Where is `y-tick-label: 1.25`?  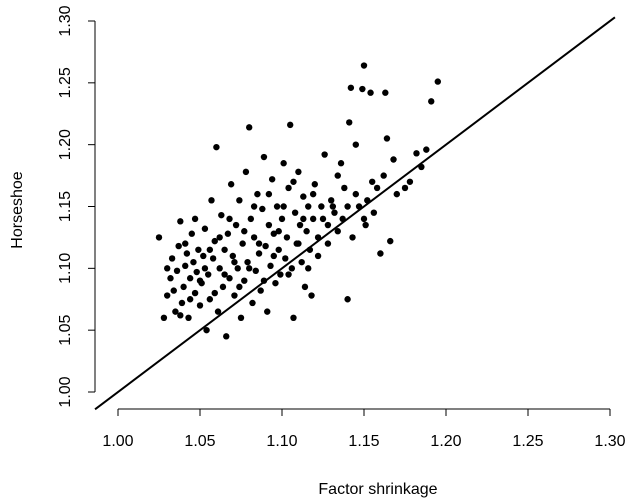 y-tick-label: 1.25 is located at coordinates (65, 82).